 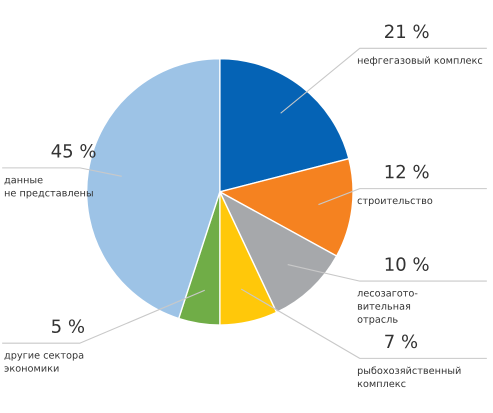 What do you see at coordinates (395, 202) in the screenshot?
I see `slice-label: строительство` at bounding box center [395, 202].